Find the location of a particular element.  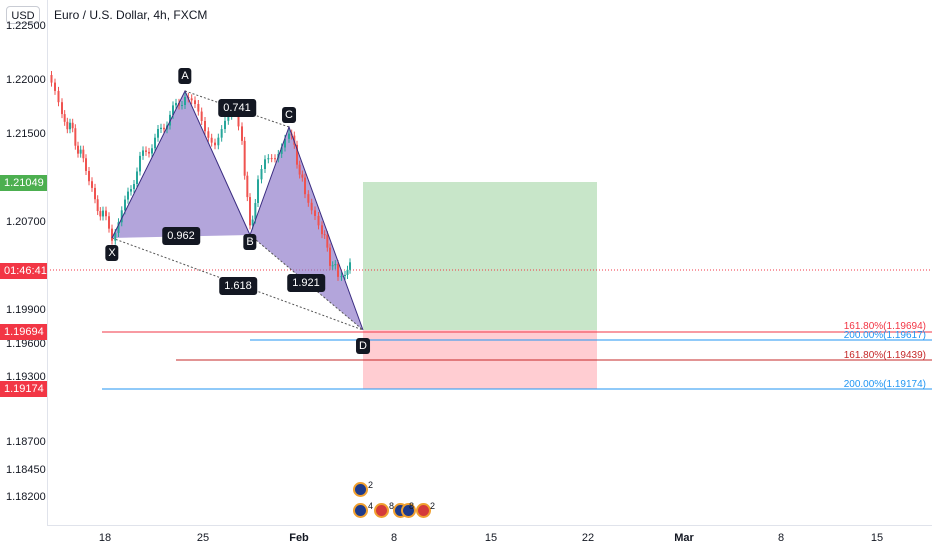

symbol-title: Euro / U.S. Dollar, 4h, FXCM is located at coordinates (131, 15).